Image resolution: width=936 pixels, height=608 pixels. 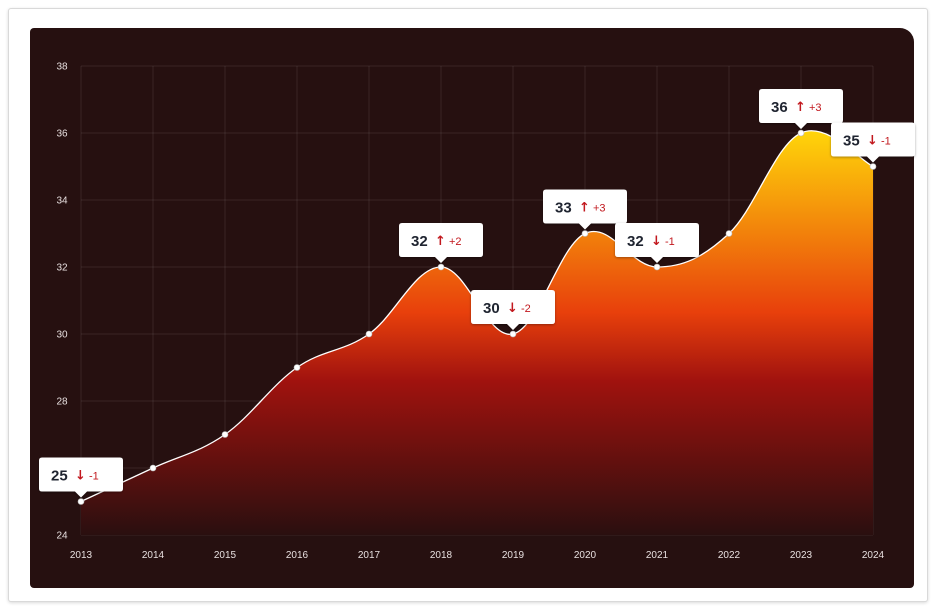 What do you see at coordinates (62, 67) in the screenshot?
I see `y-tick-label: 38` at bounding box center [62, 67].